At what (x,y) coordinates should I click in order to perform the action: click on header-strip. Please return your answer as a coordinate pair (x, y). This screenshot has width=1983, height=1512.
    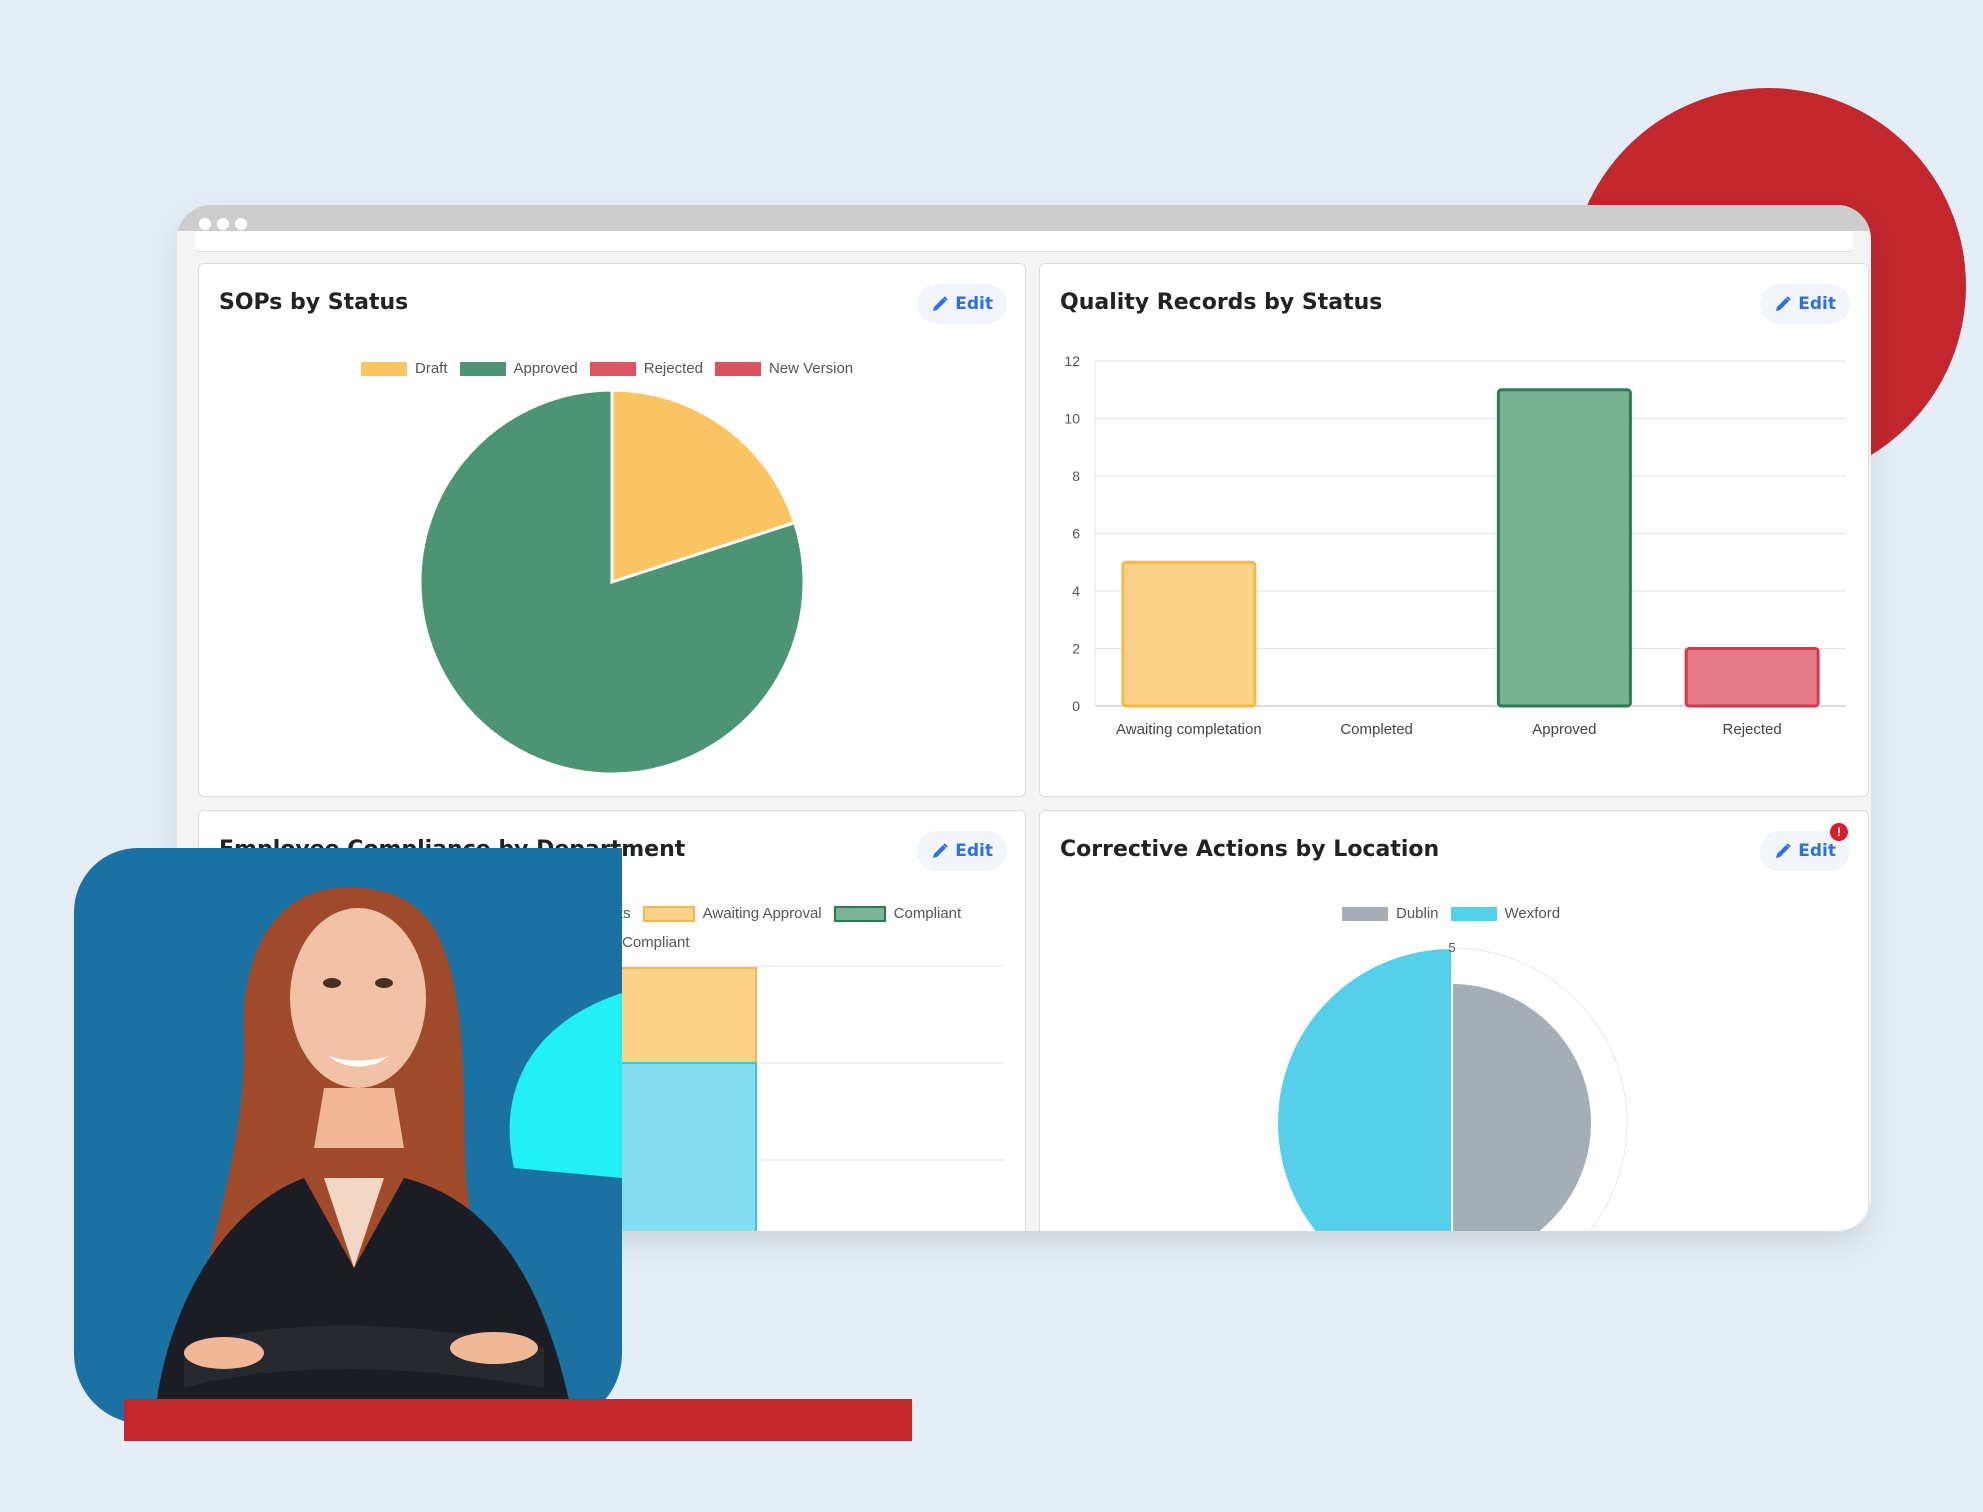
    Looking at the image, I should click on (1024, 241).